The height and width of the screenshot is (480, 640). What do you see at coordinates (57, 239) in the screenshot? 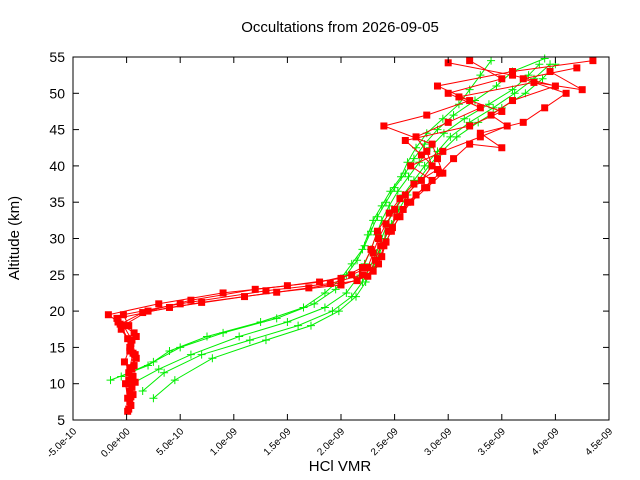
I see `y-tick-label: 30` at bounding box center [57, 239].